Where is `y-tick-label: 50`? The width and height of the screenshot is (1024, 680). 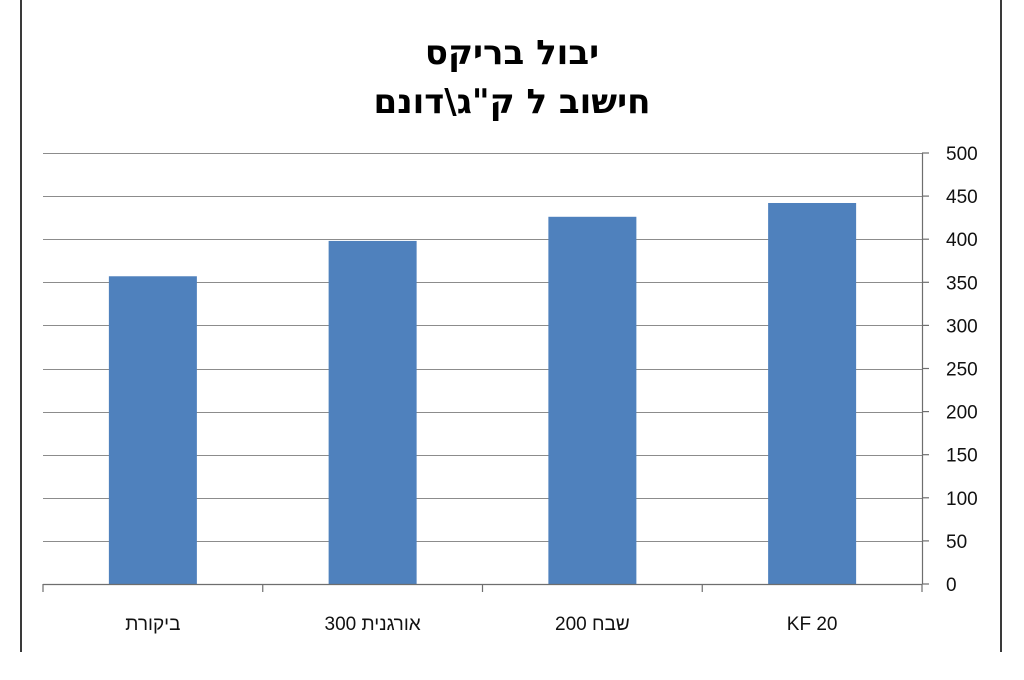 y-tick-label: 50 is located at coordinates (956, 542).